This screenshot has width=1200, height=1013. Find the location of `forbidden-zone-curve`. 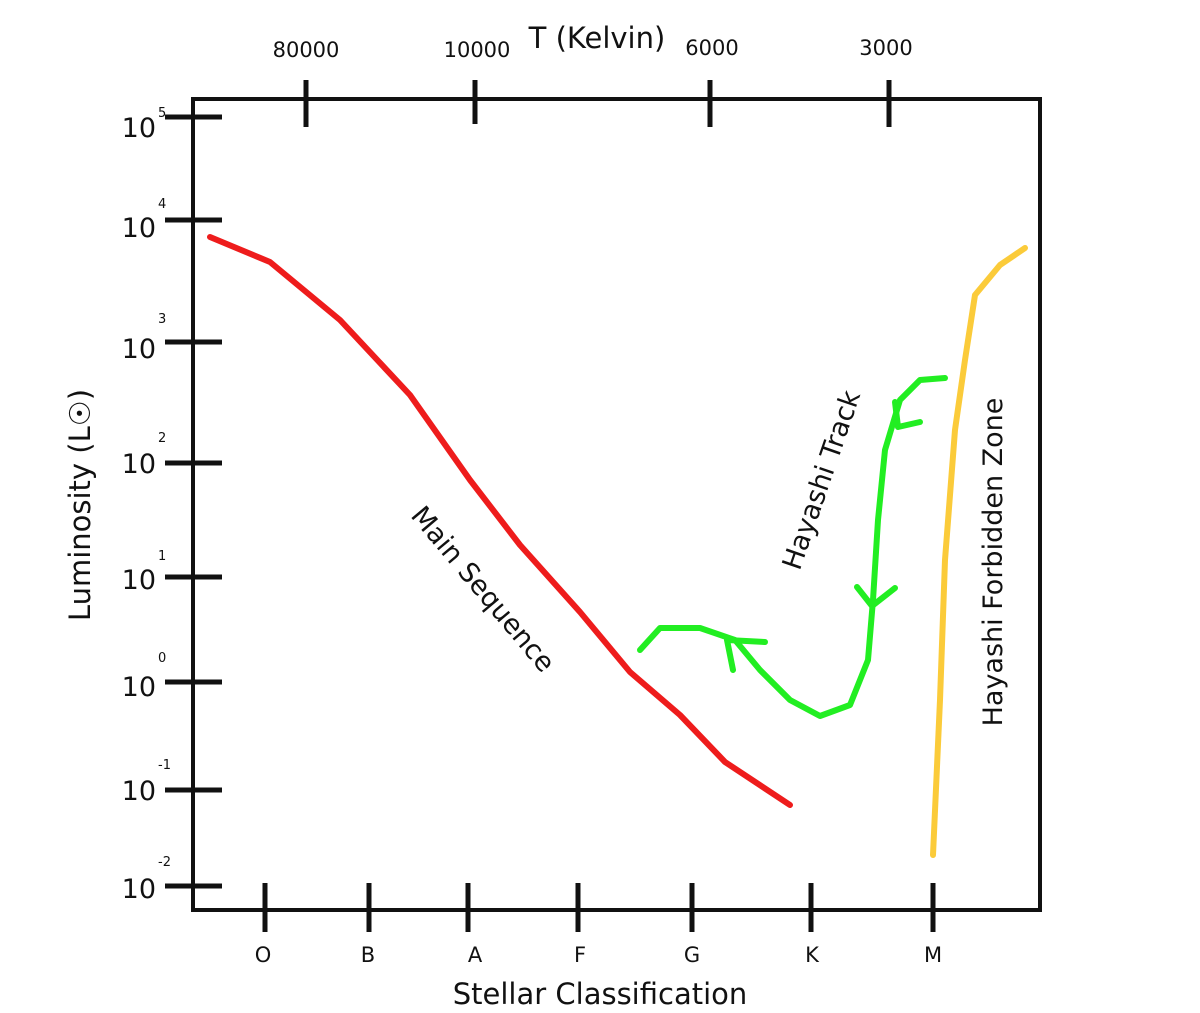

forbidden-zone-curve is located at coordinates (979, 551).